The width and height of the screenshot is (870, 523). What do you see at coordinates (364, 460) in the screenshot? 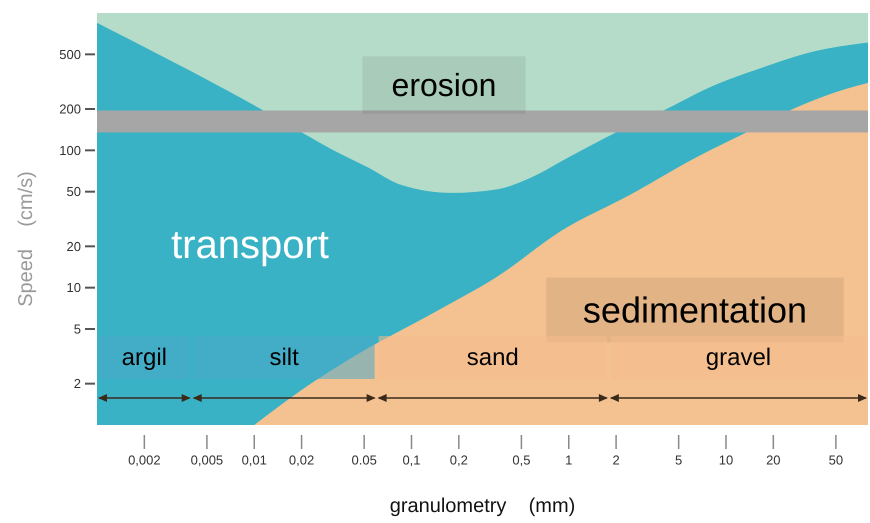
I see `x-tick-label: 0.05` at bounding box center [364, 460].